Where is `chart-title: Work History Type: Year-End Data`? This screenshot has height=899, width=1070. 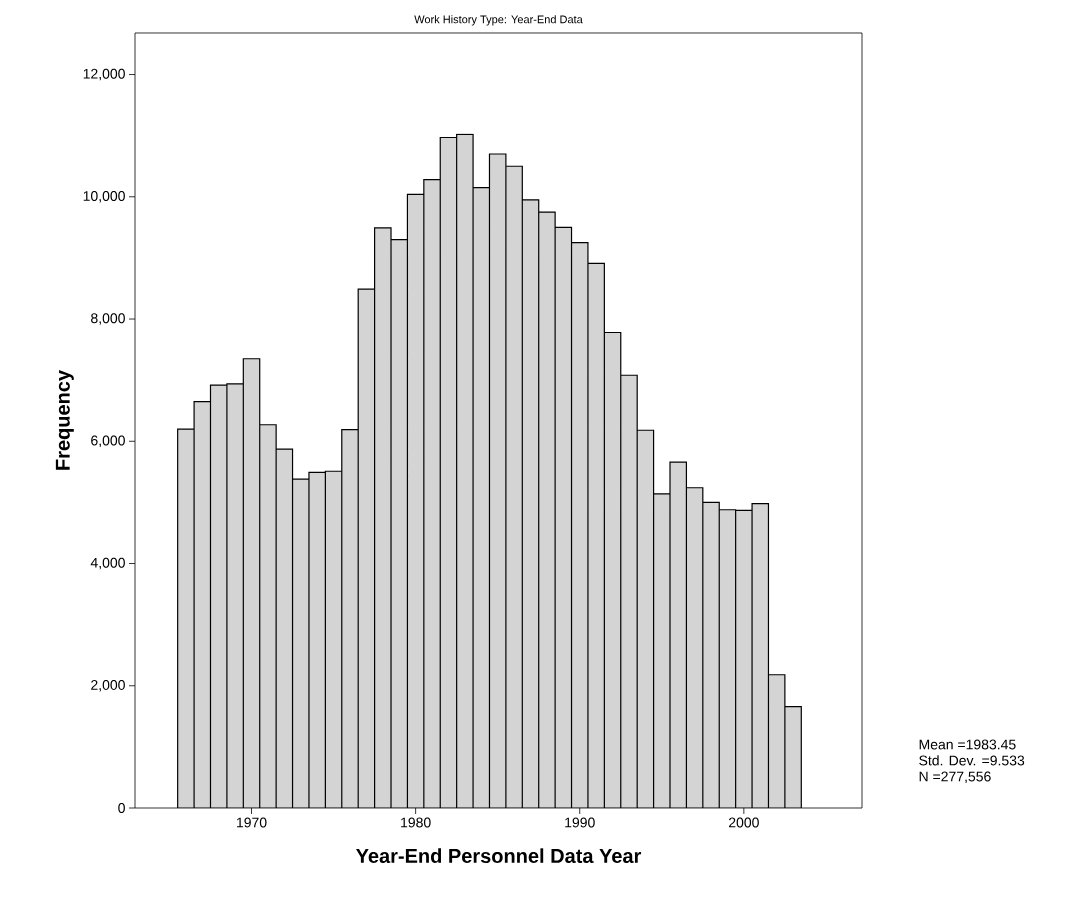 chart-title: Work History Type: Year-End Data is located at coordinates (498, 20).